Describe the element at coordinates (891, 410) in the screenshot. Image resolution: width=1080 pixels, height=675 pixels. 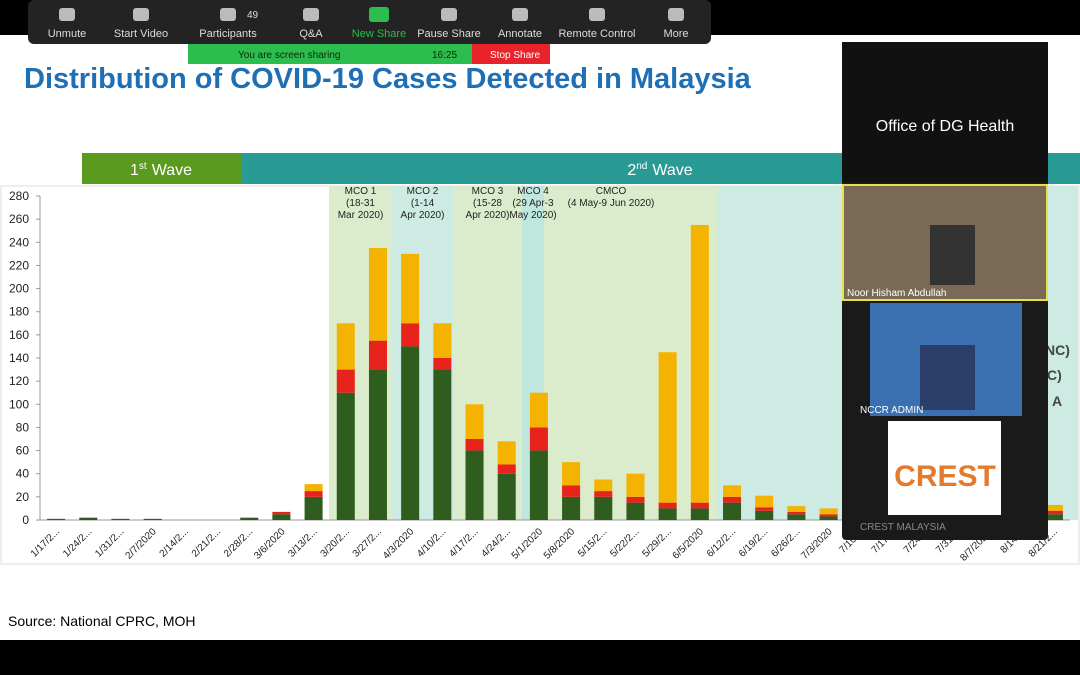
I see `tile-name: NCCR ADMIN` at that location.